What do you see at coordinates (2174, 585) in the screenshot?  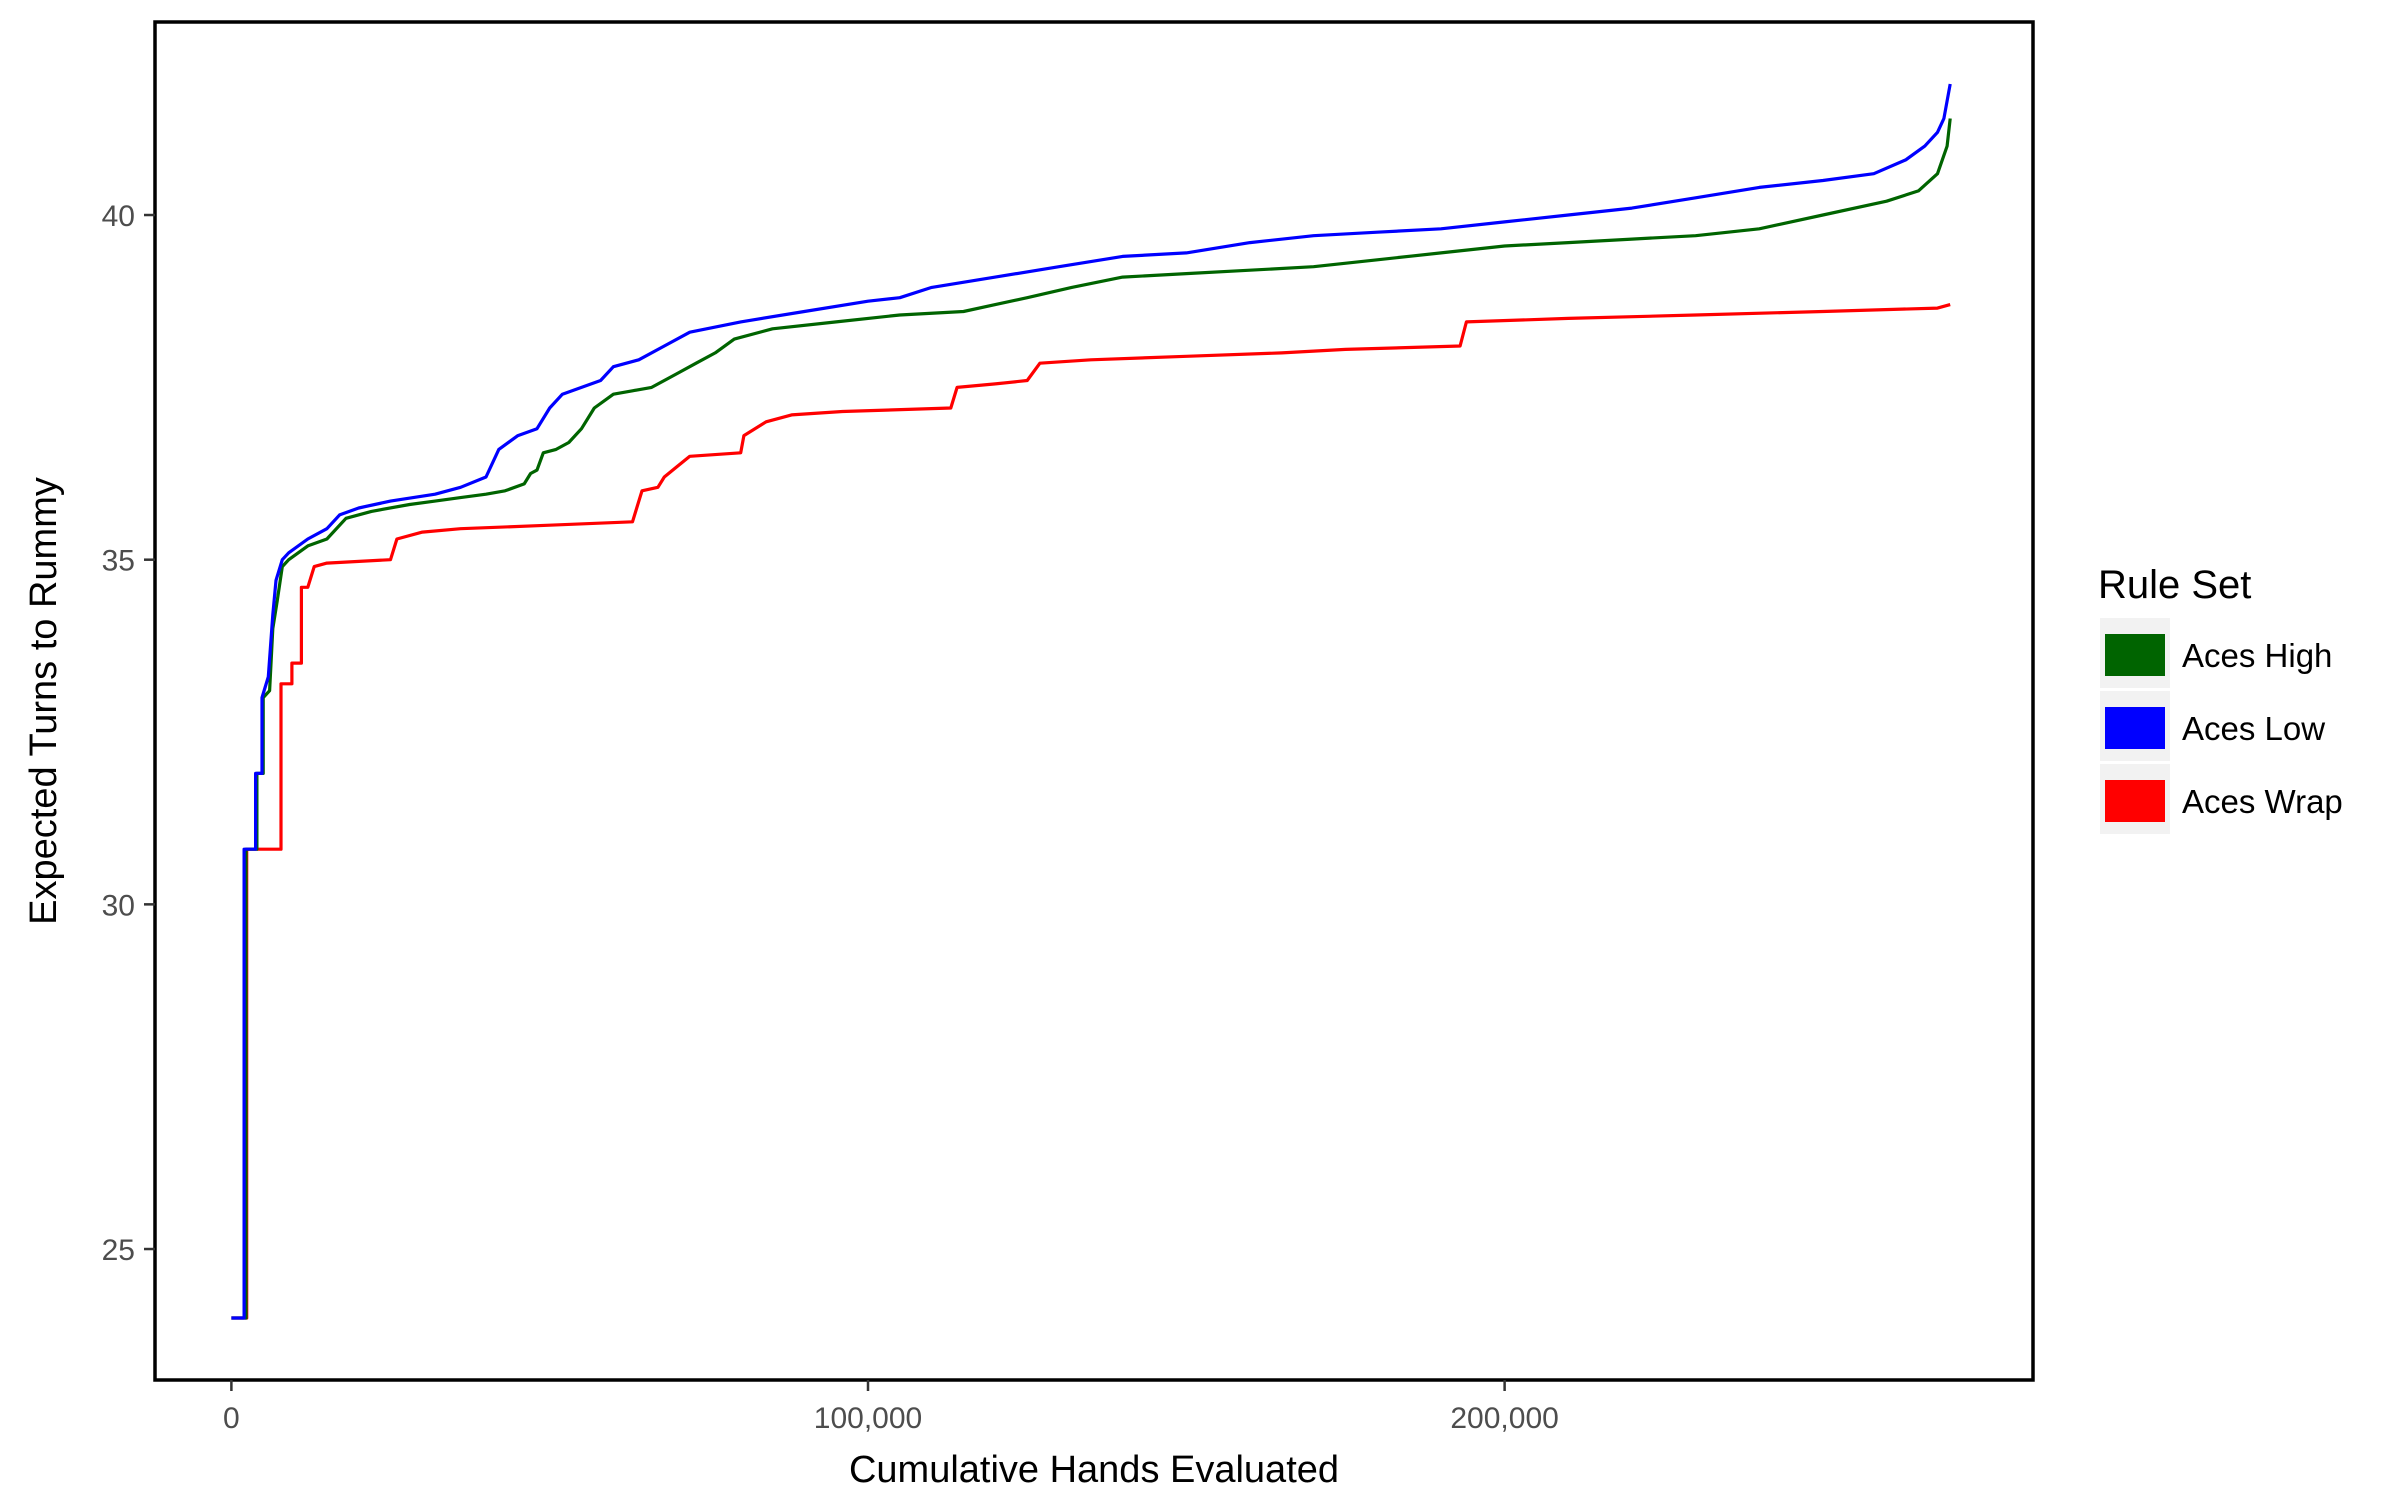 I see `legend-title: Rule Set` at bounding box center [2174, 585].